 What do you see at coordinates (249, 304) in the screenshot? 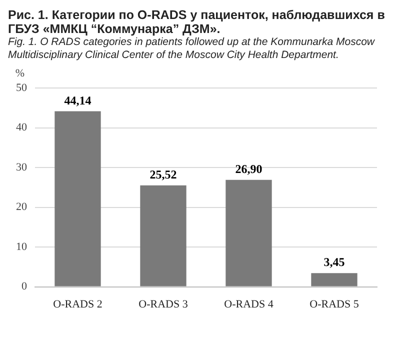
I see `x-tick-label: O-RADS 4` at bounding box center [249, 304].